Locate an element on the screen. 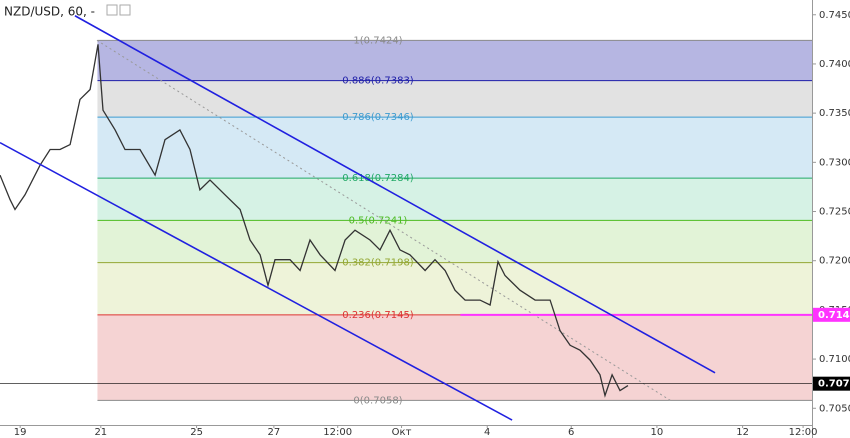 This screenshot has height=438, width=850. x-tick-label: Окт is located at coordinates (402, 432).